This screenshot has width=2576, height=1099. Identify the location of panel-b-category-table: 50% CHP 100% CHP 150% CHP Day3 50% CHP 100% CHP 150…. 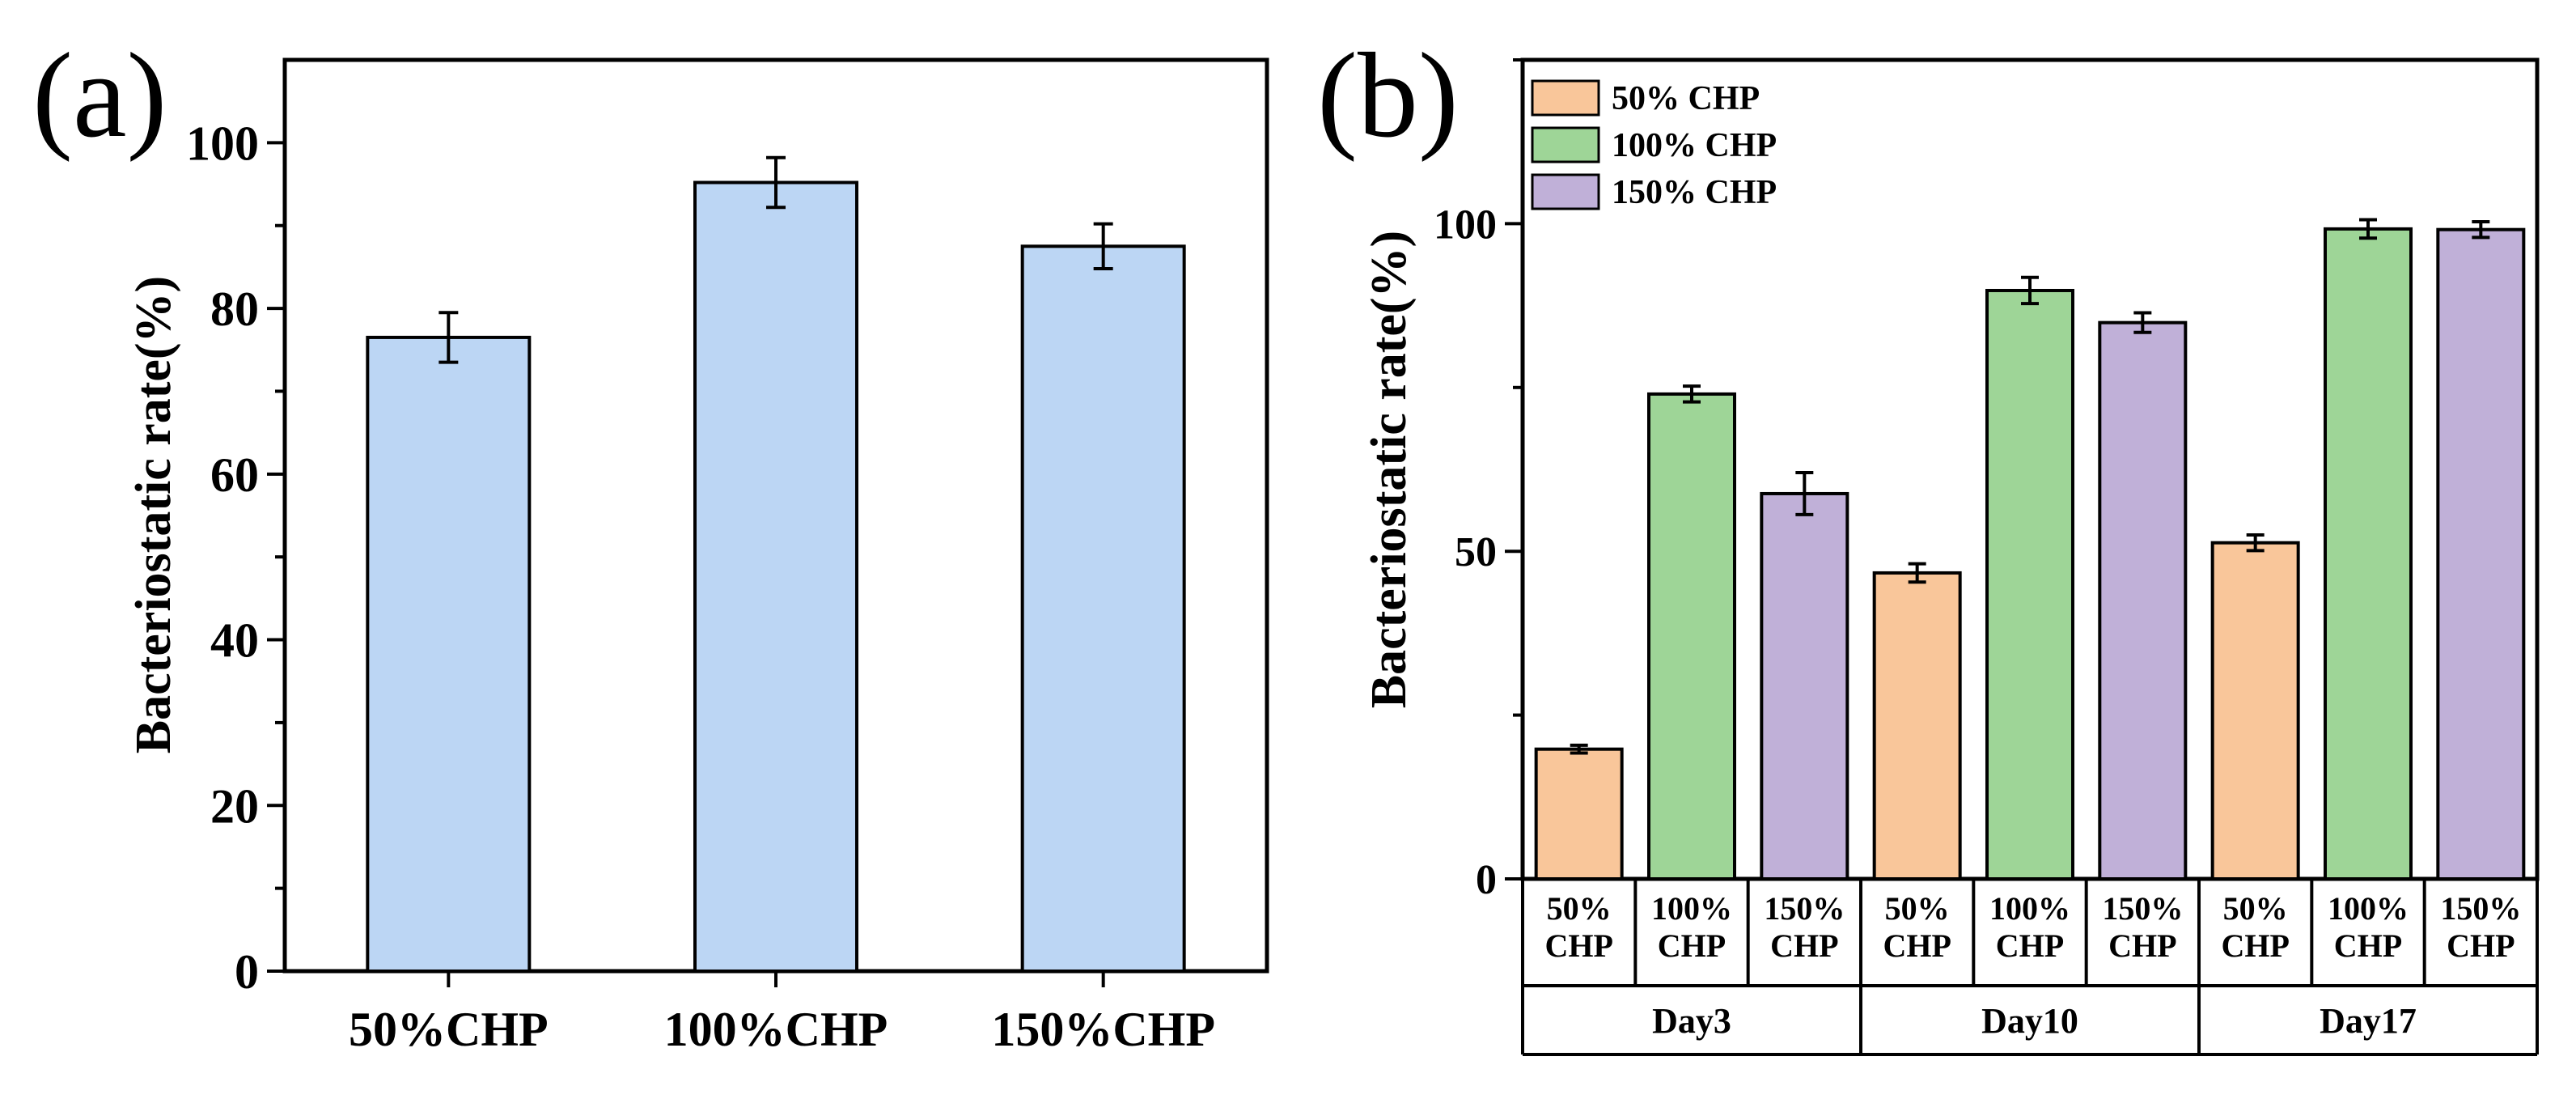
(2030, 967).